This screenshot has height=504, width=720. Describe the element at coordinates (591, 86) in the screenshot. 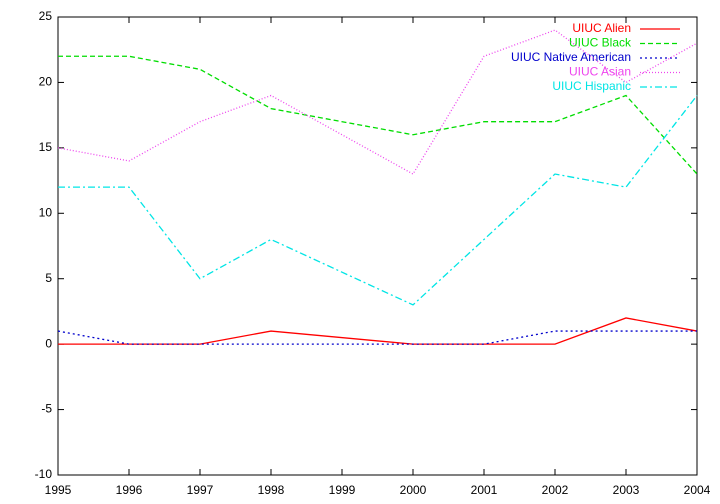

I see `legend-label: UIUC Hispanic` at that location.